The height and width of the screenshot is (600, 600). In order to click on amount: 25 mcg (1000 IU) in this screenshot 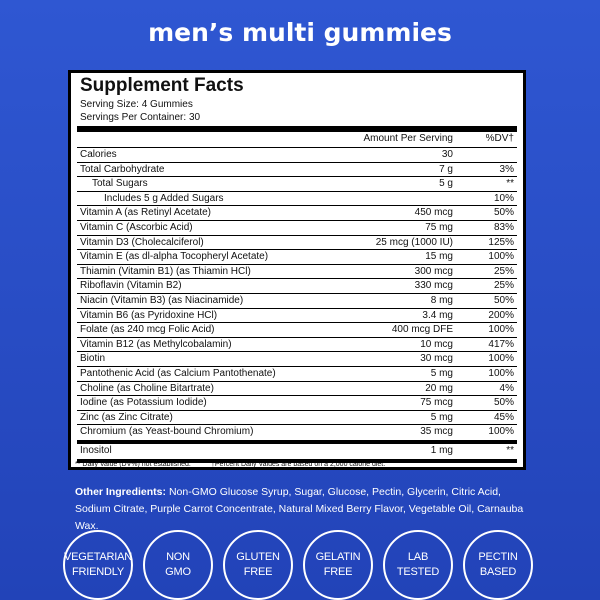, I will do `click(414, 242)`.